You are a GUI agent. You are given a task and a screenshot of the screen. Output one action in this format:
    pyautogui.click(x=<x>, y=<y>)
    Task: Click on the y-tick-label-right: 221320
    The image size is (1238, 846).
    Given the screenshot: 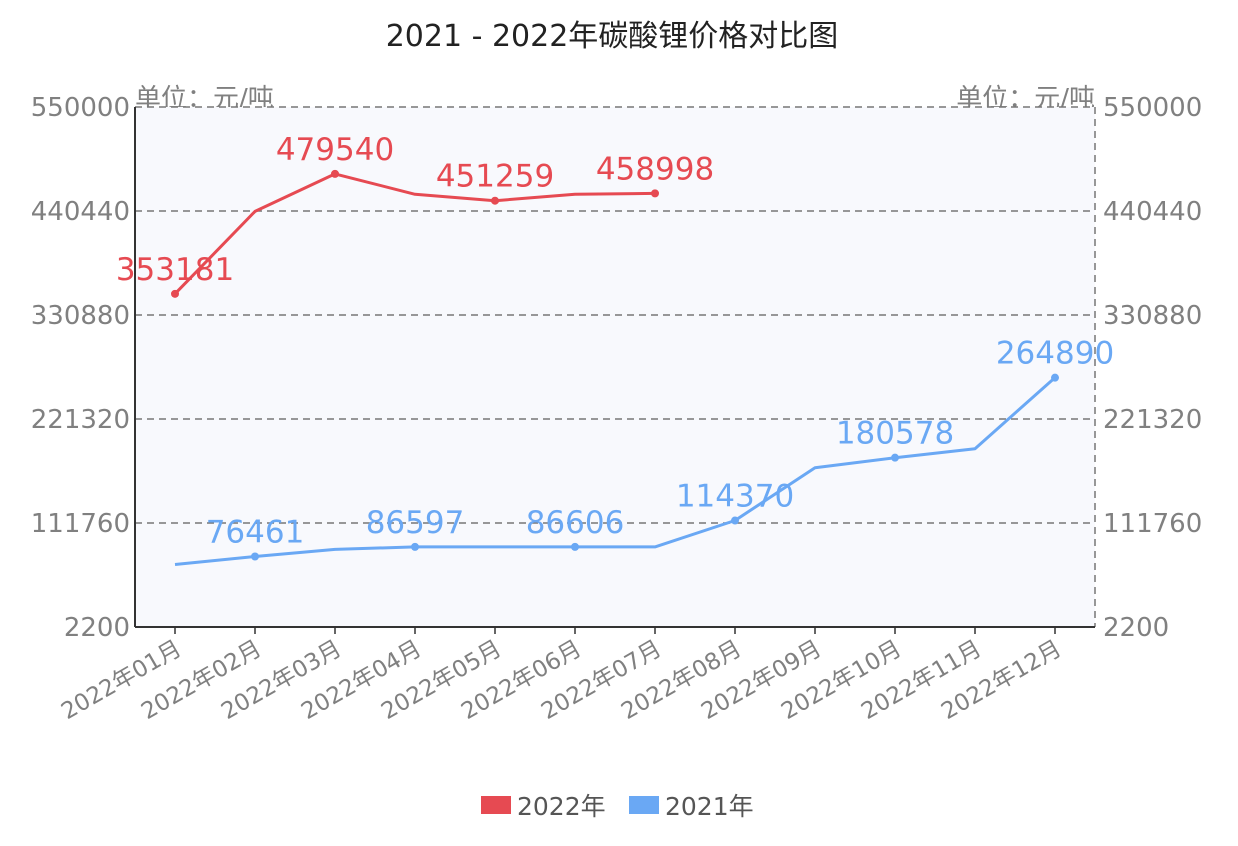 What is the action you would take?
    pyautogui.click(x=1152, y=420)
    